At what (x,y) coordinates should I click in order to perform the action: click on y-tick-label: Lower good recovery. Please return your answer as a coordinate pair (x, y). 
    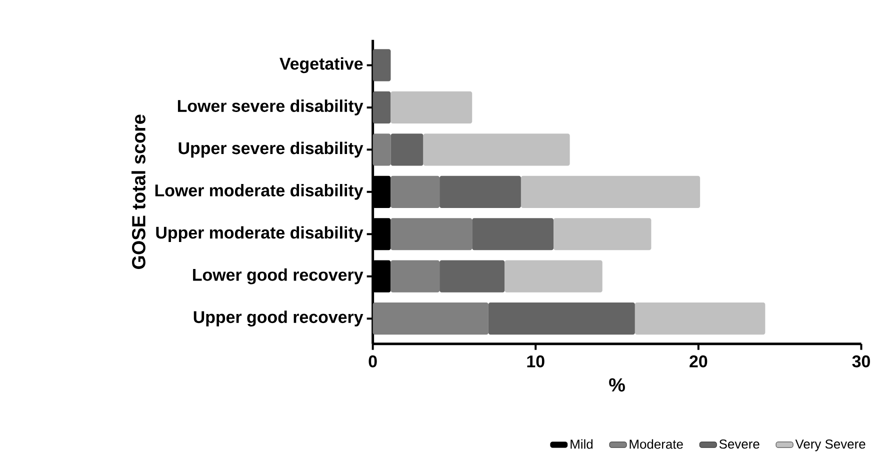
    Looking at the image, I should click on (278, 276).